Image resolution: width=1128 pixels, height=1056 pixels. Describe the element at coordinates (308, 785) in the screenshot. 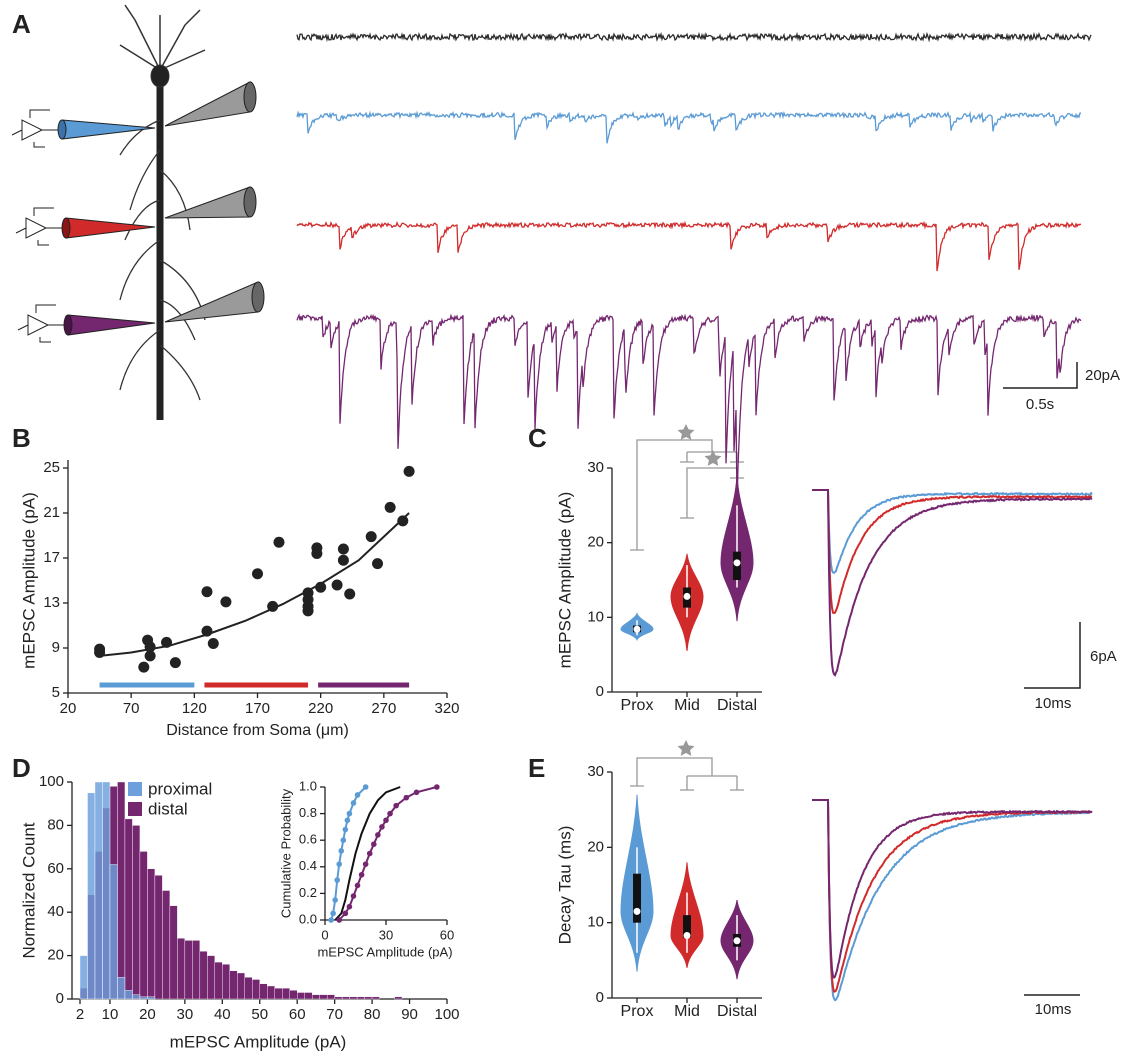

I see `y-tick-label: 1.0` at that location.